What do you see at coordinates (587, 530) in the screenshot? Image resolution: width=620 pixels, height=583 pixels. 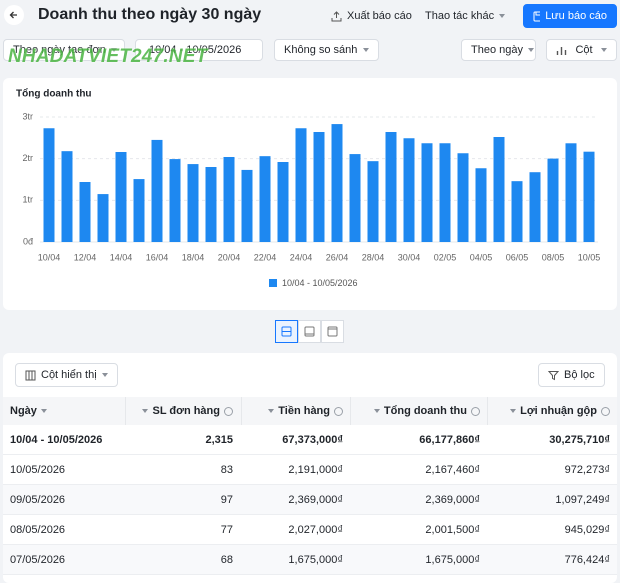 I see `table-cell: 945,029₫` at bounding box center [587, 530].